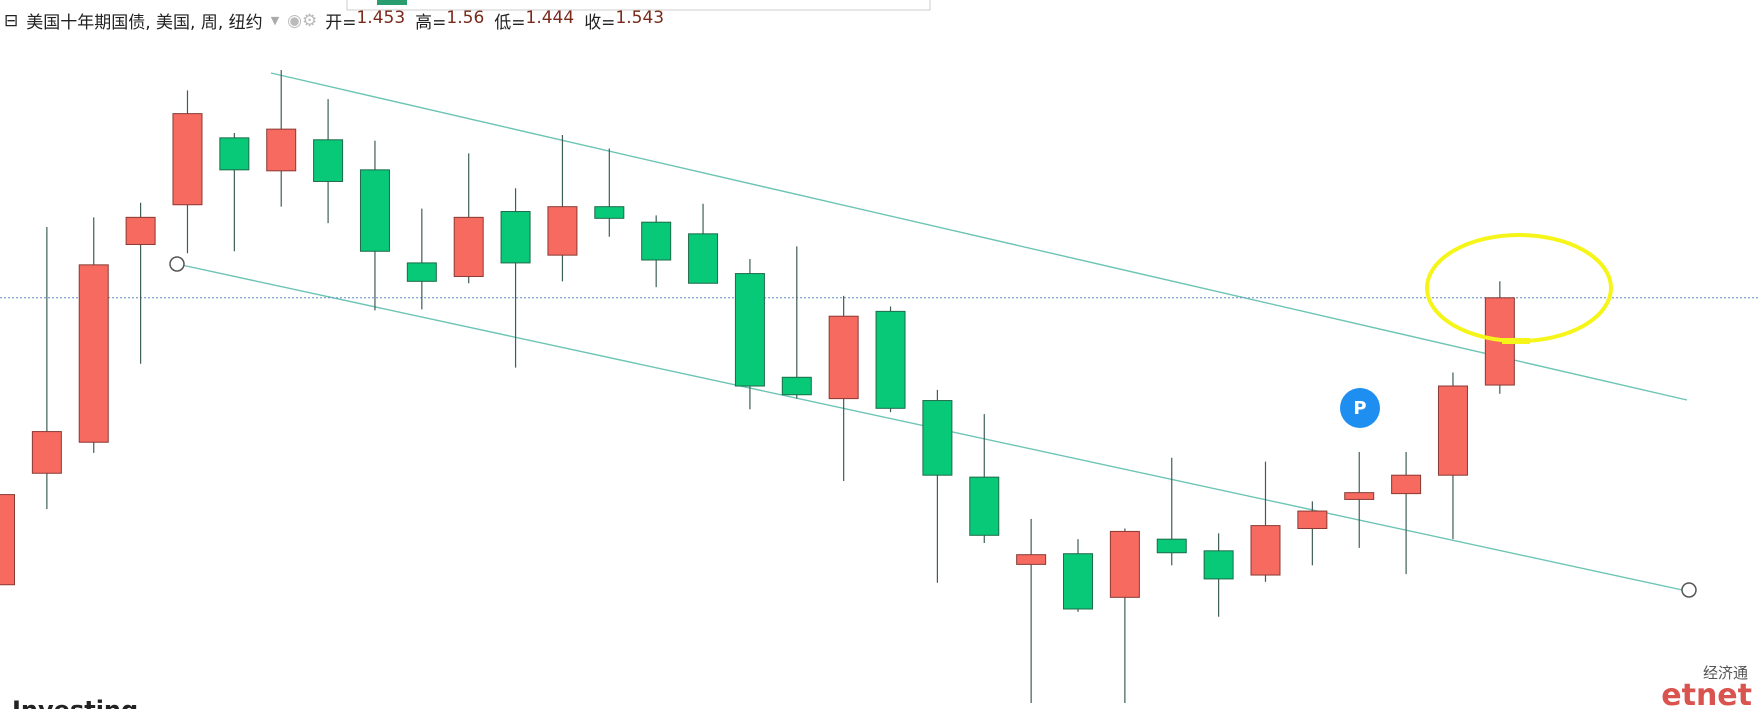 The image size is (1758, 709). I want to click on toolbar, so click(638, 5).